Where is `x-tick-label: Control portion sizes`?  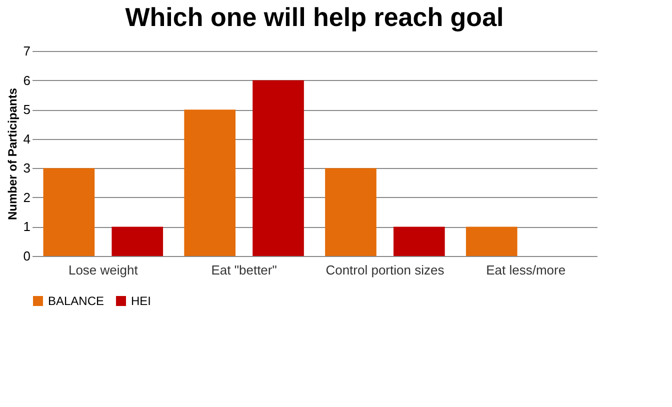
x-tick-label: Control portion sizes is located at coordinates (385, 270).